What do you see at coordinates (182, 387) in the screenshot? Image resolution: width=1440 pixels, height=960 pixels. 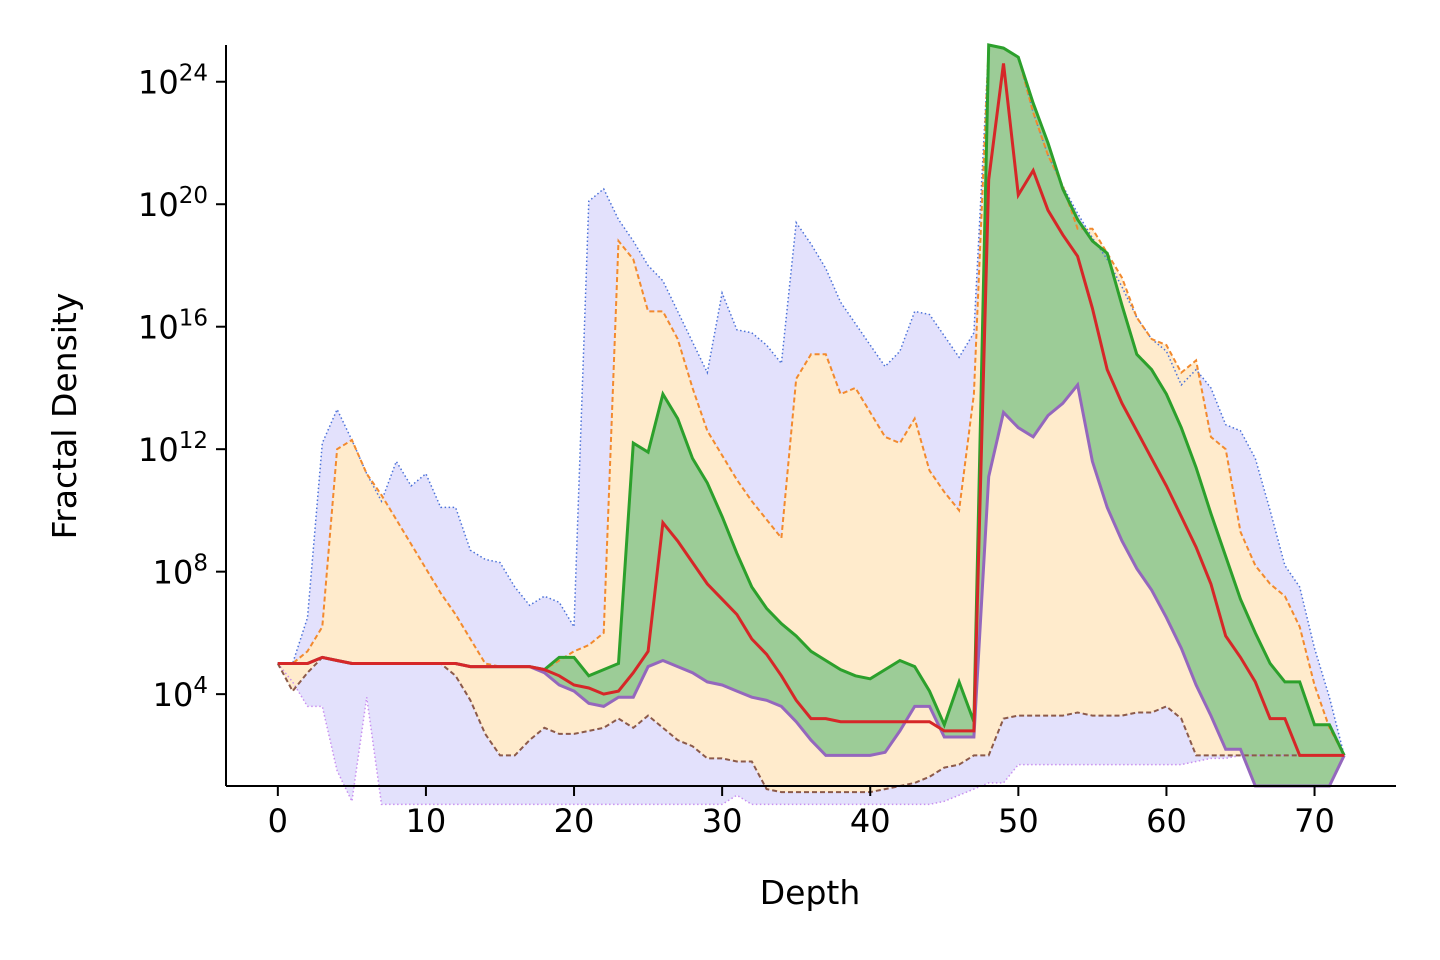 I see `y-ticks: 10⁴ 10⁸ 10¹² 10¹⁶ 10²⁰ 10²⁴` at bounding box center [182, 387].